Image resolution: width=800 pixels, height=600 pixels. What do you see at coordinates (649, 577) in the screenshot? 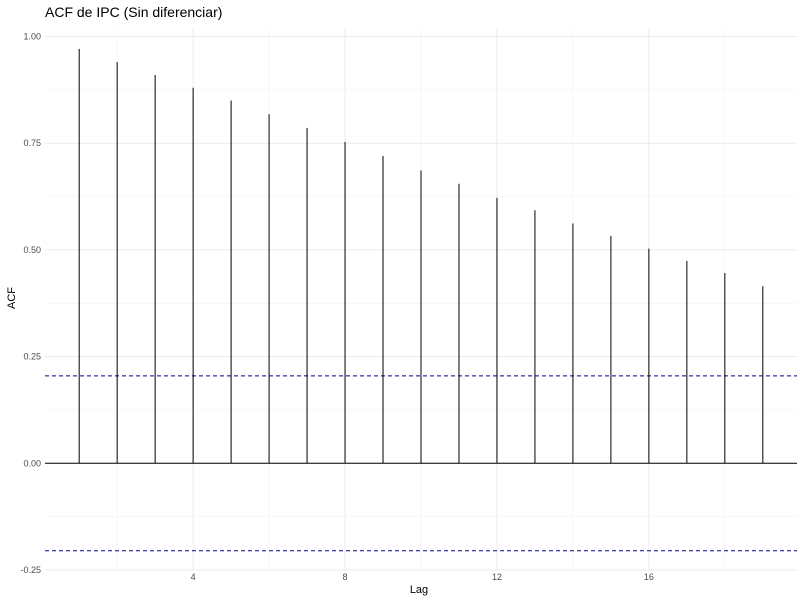
I see `x-tick-label: 16` at bounding box center [649, 577].